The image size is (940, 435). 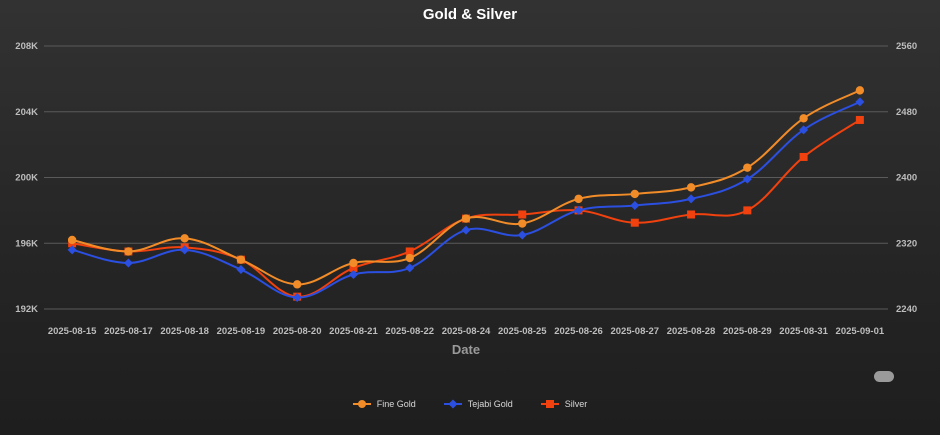 What do you see at coordinates (297, 331) in the screenshot?
I see `x-tick-label: 2025-08-20` at bounding box center [297, 331].